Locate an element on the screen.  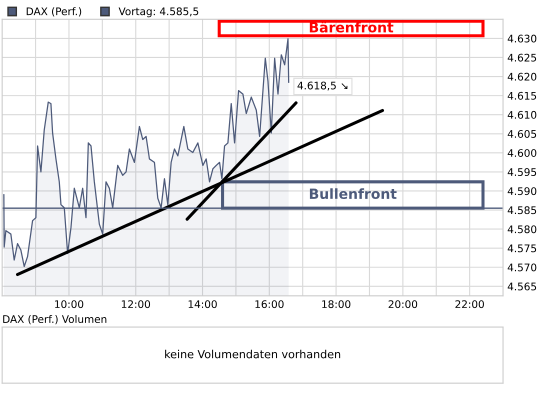
x-tick-label: 12:00 is located at coordinates (136, 304).